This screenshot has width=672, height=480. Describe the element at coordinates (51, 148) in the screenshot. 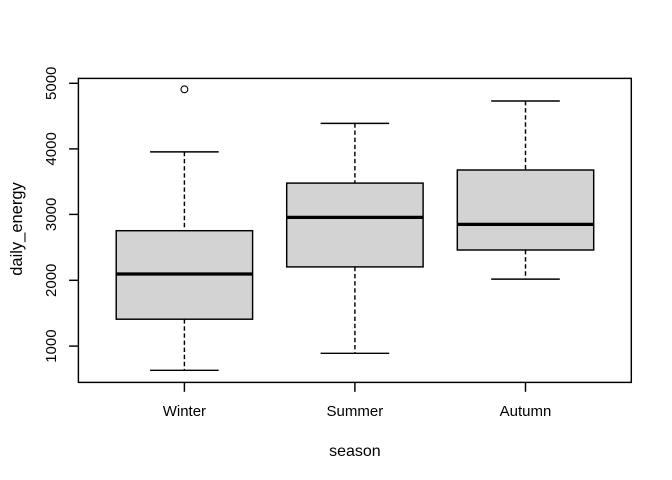

I see `svg-text: 4000` at that location.